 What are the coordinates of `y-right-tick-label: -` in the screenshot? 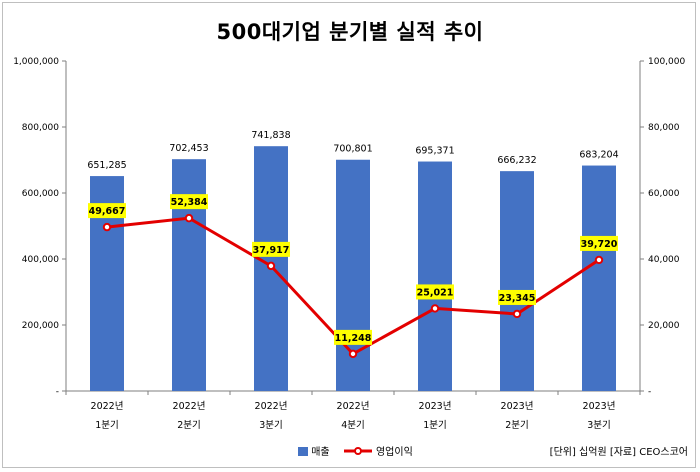 It's located at (649, 392).